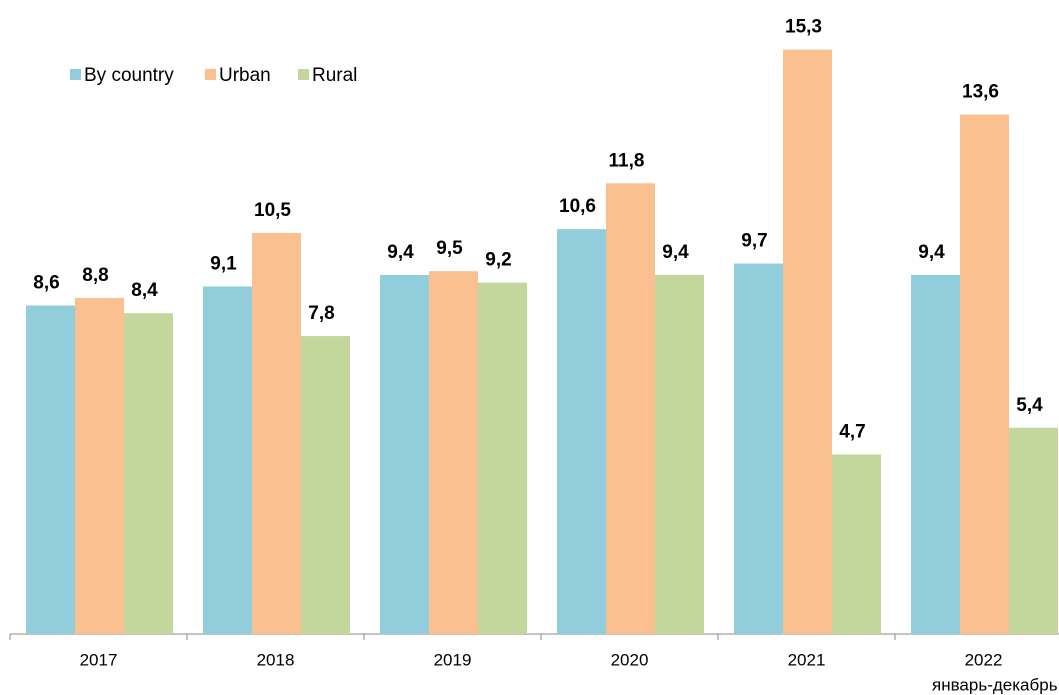  Describe the element at coordinates (245, 75) in the screenshot. I see `legend-label: Urban` at that location.